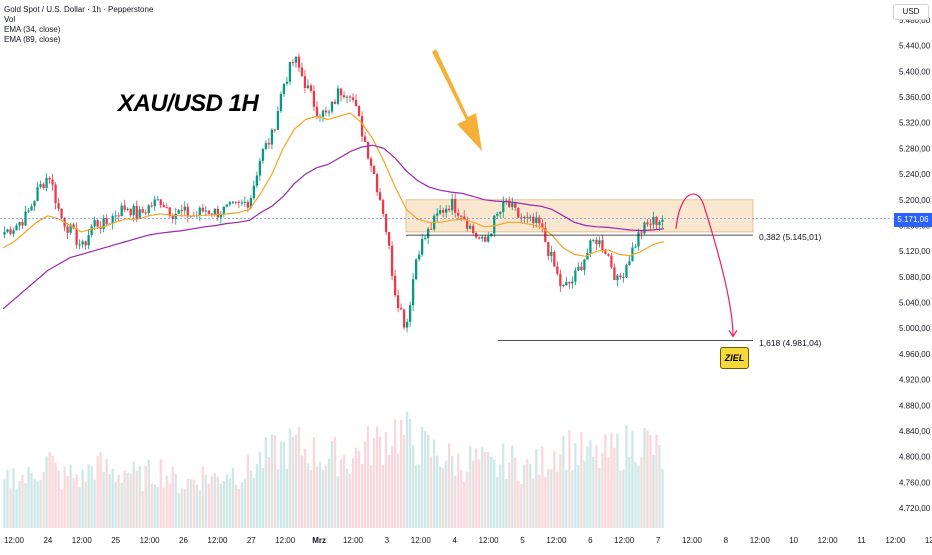 Image resolution: width=932 pixels, height=555 pixels. I want to click on price-tick-label: 5.280,00, so click(915, 148).